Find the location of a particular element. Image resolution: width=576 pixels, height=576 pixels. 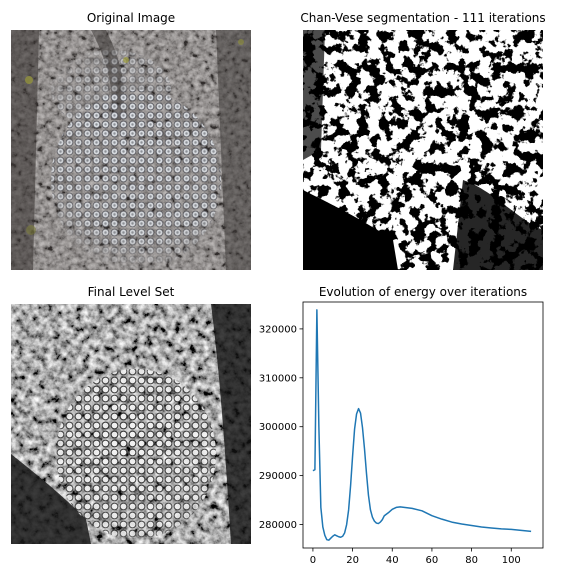

chart-title: Evolution of energy over iterations is located at coordinates (423, 292).